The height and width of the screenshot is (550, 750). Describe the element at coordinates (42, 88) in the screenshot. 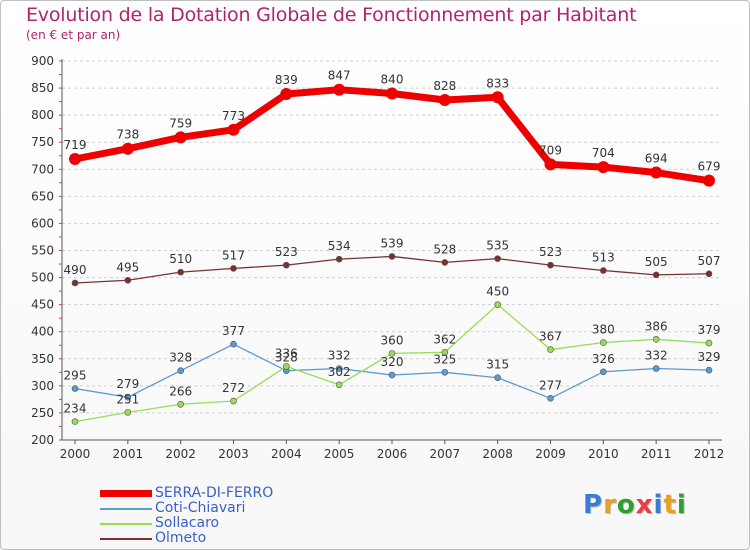

I see `y-tick-label: 850` at that location.